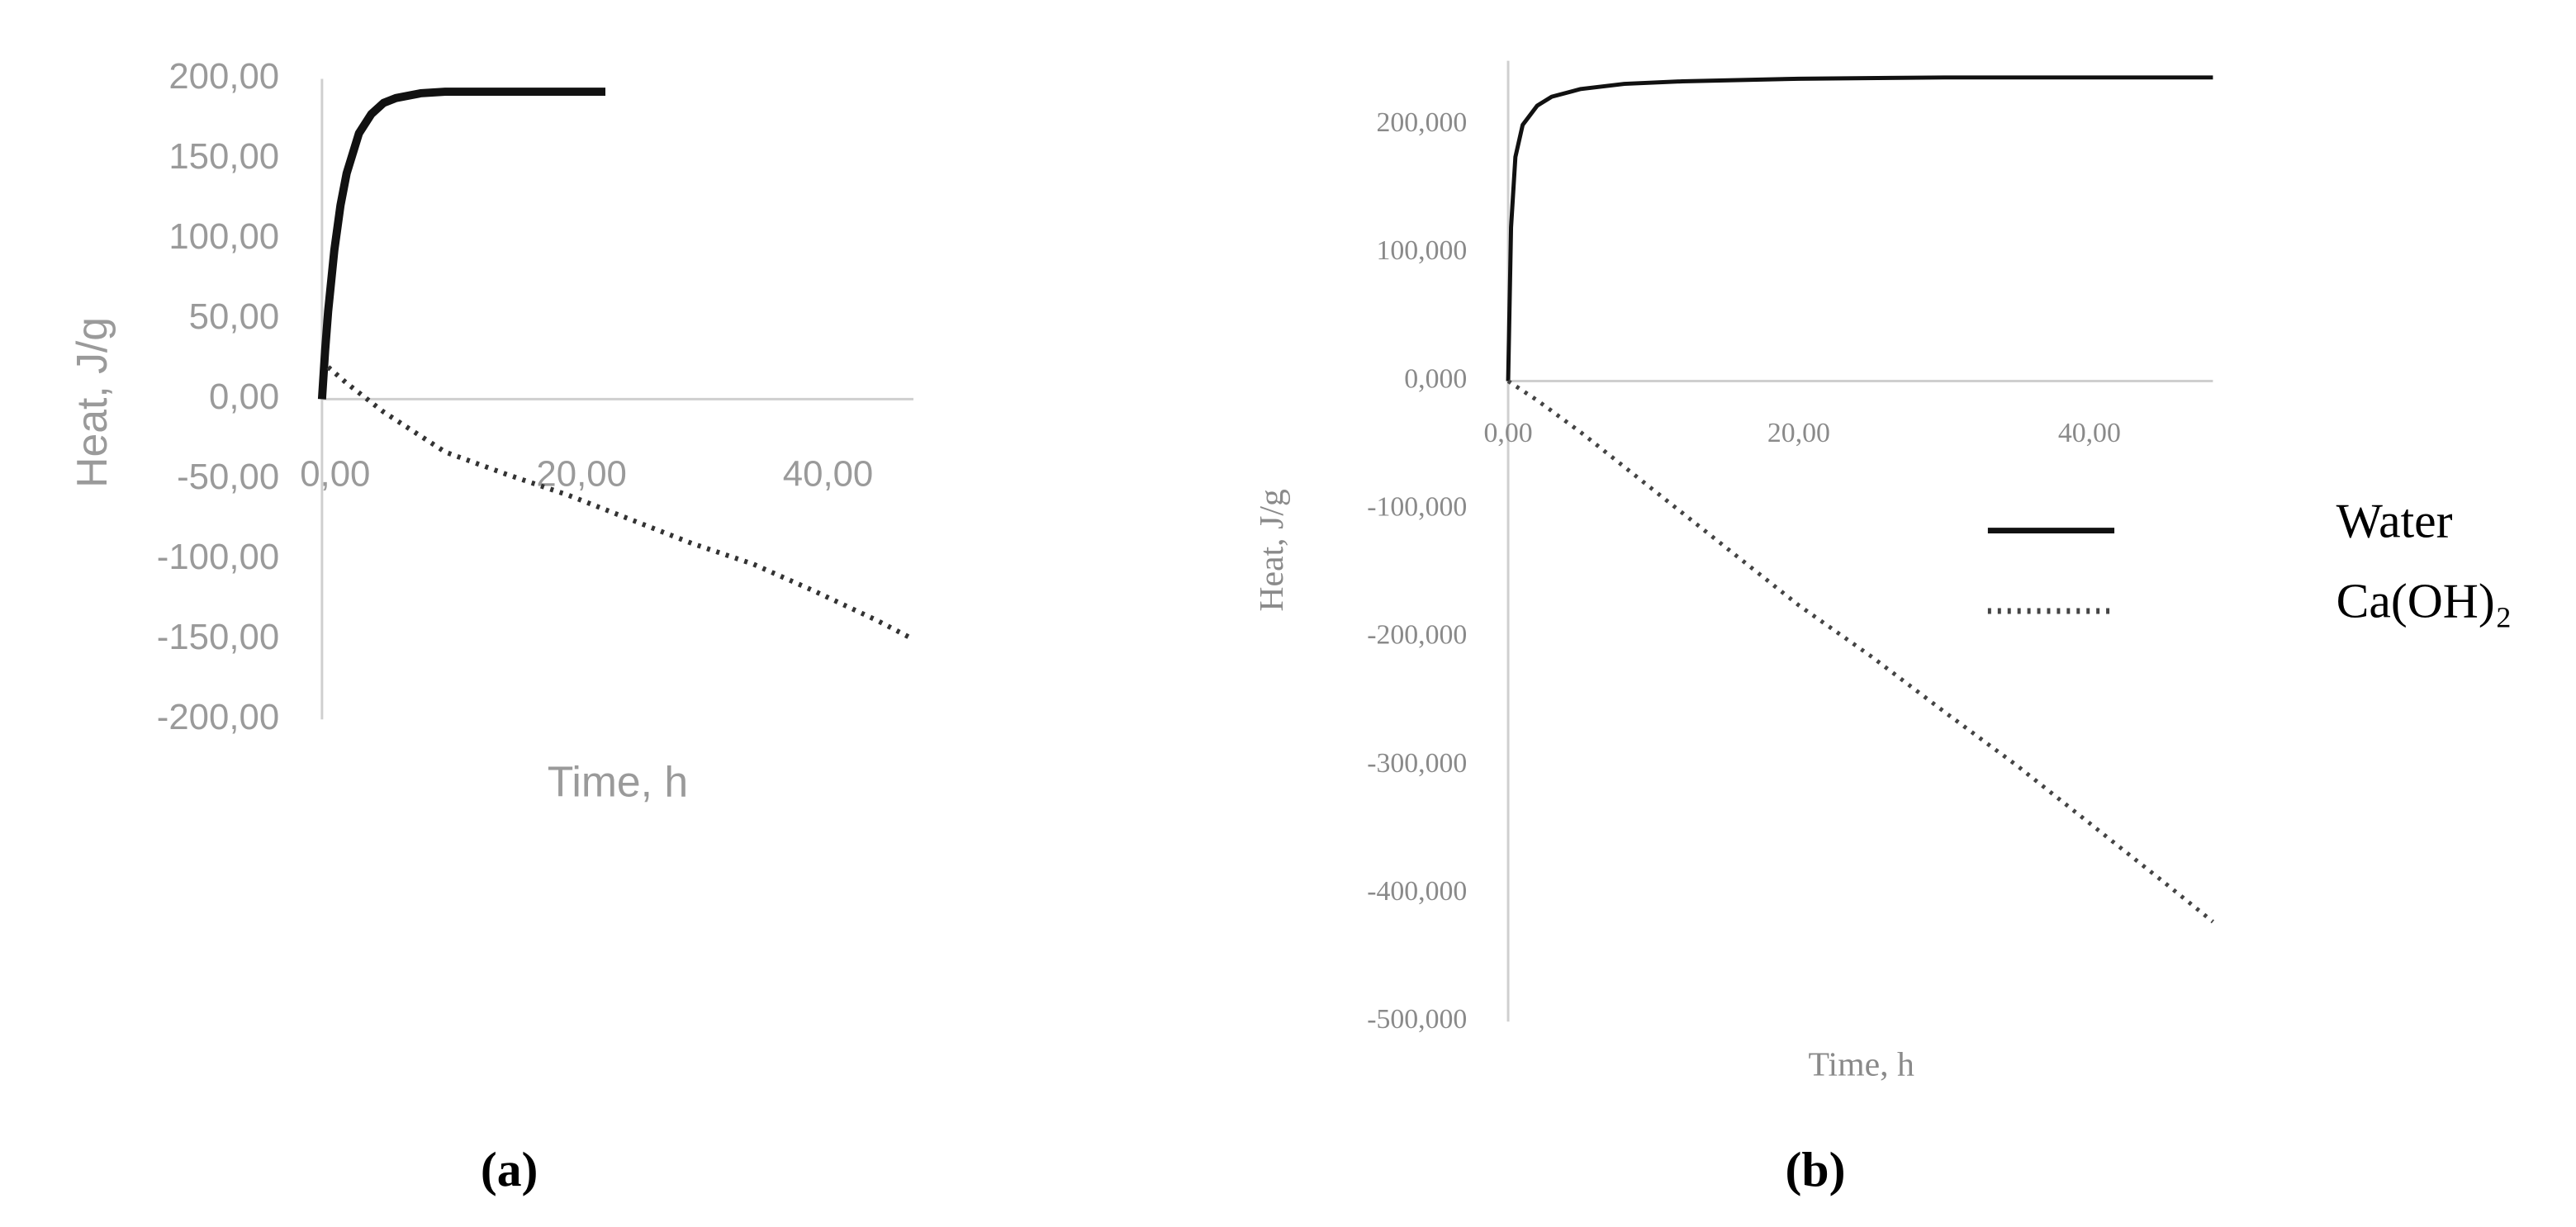  I want to click on panel-label: (a), so click(509, 1169).